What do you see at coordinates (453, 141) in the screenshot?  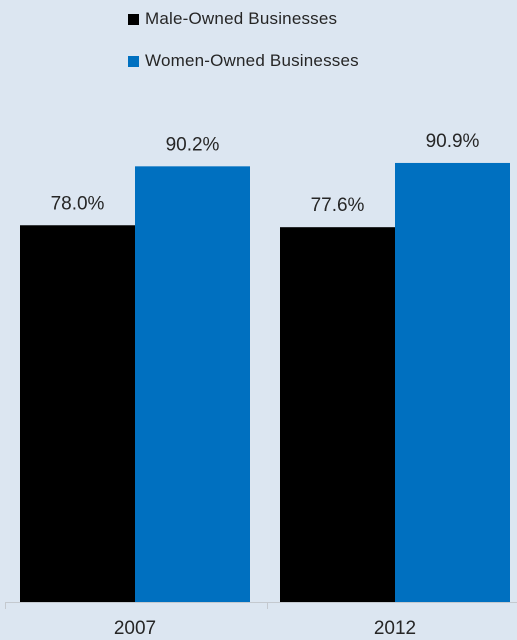 I see `data-label: 90.9%` at bounding box center [453, 141].